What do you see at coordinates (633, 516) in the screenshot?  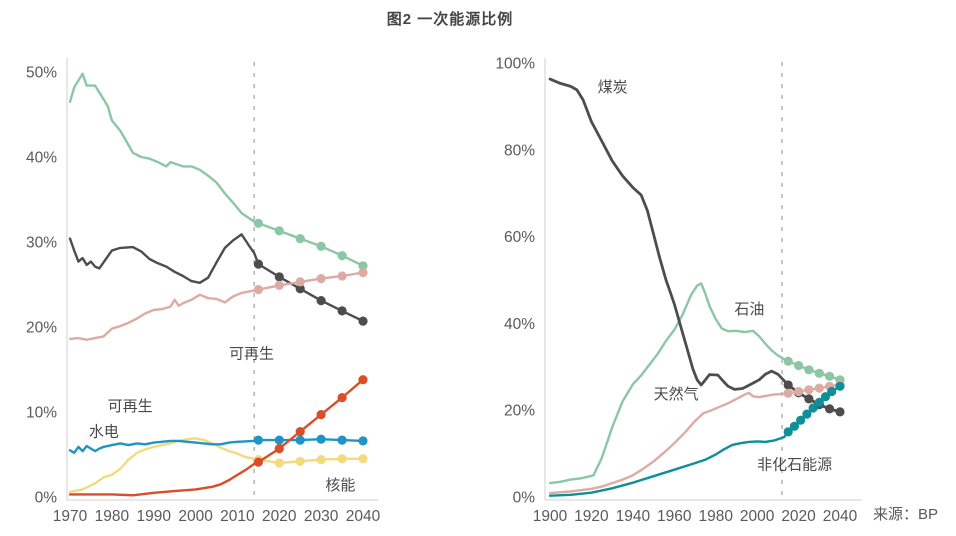 I see `x-tick-label: 1940` at bounding box center [633, 516].